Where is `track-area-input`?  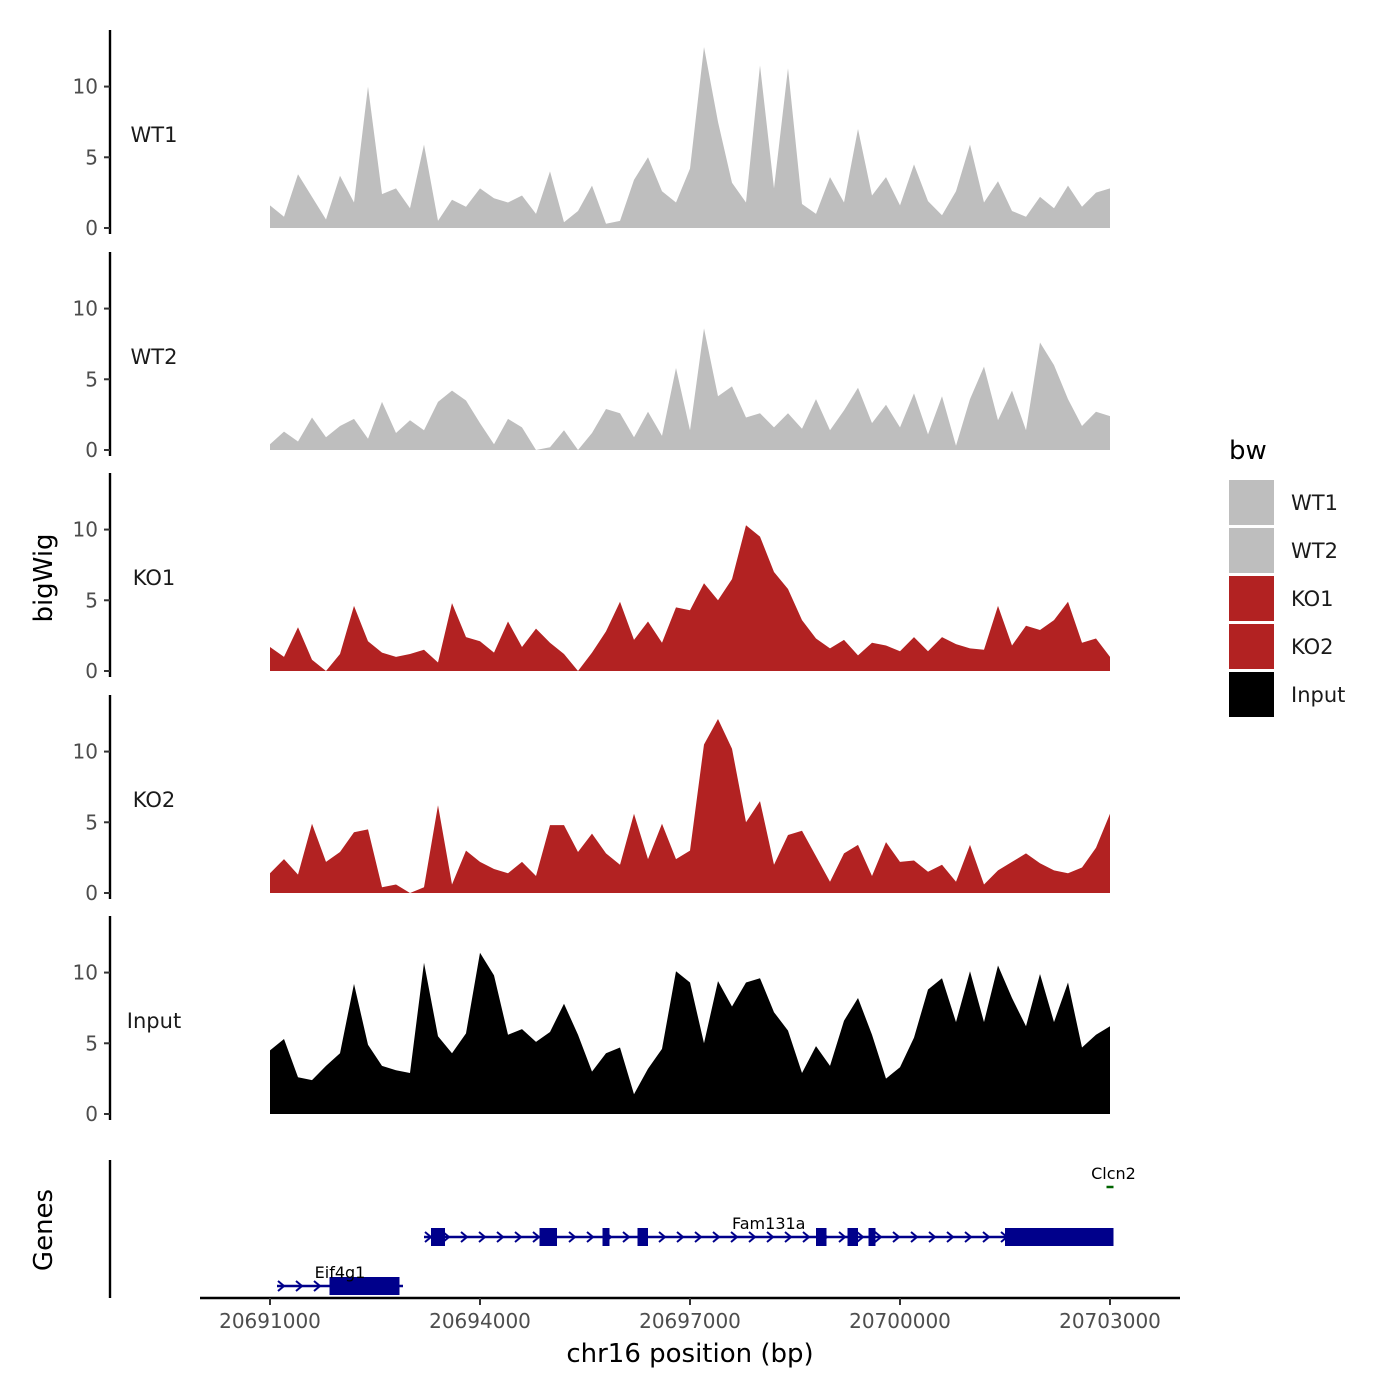
track-area-input is located at coordinates (690, 1033).